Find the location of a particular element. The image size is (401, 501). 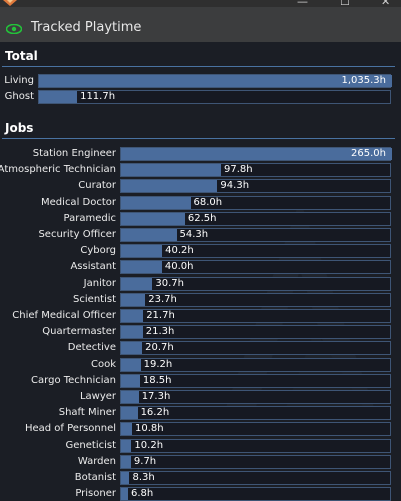

row-label: Curator is located at coordinates (97, 186).